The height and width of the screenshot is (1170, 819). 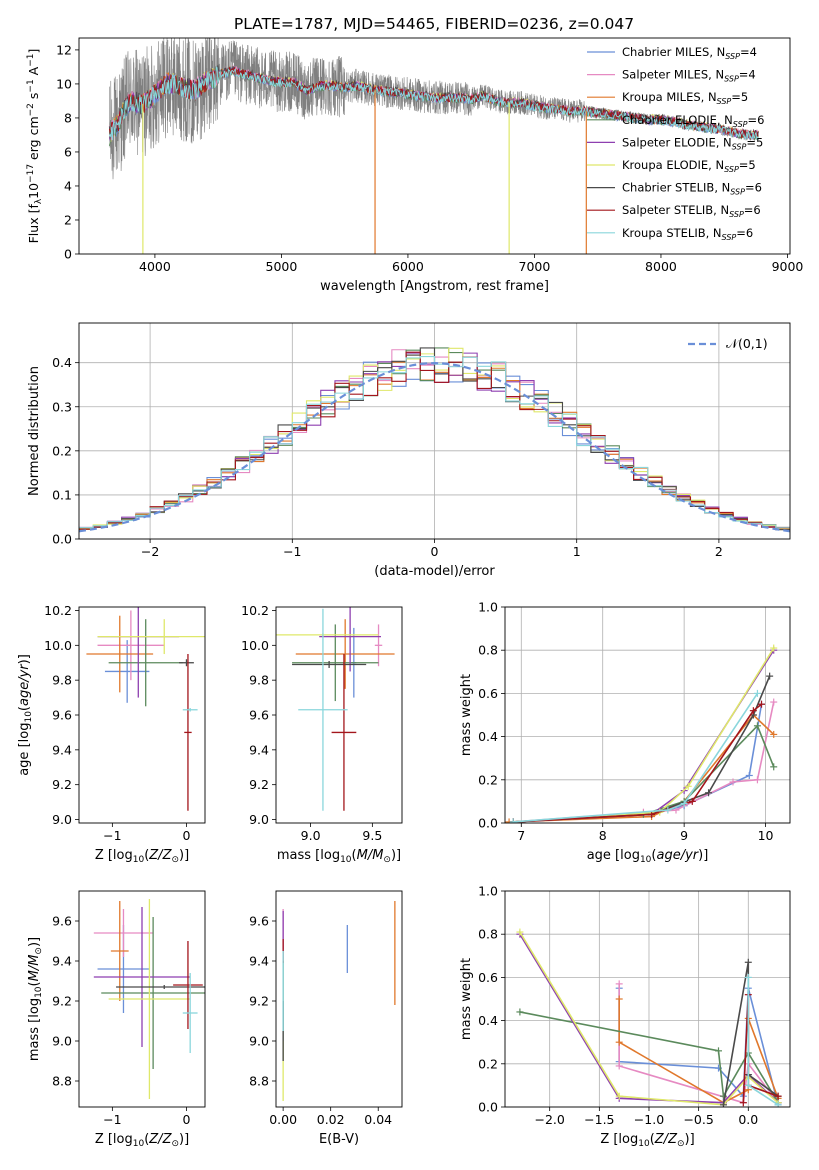 What do you see at coordinates (255, 645) in the screenshot?
I see `y-tick-label: 10.0` at bounding box center [255, 645].